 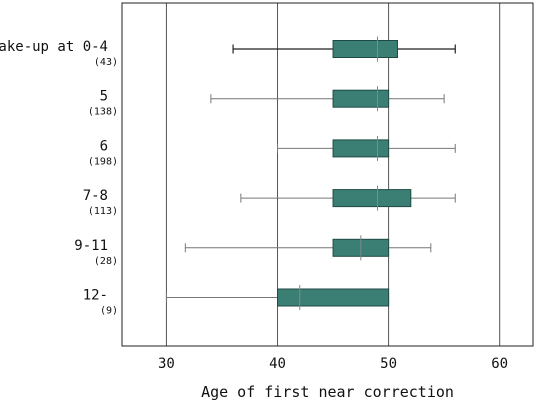 What do you see at coordinates (103, 161) in the screenshot?
I see `category-n-label: (198)` at bounding box center [103, 161].